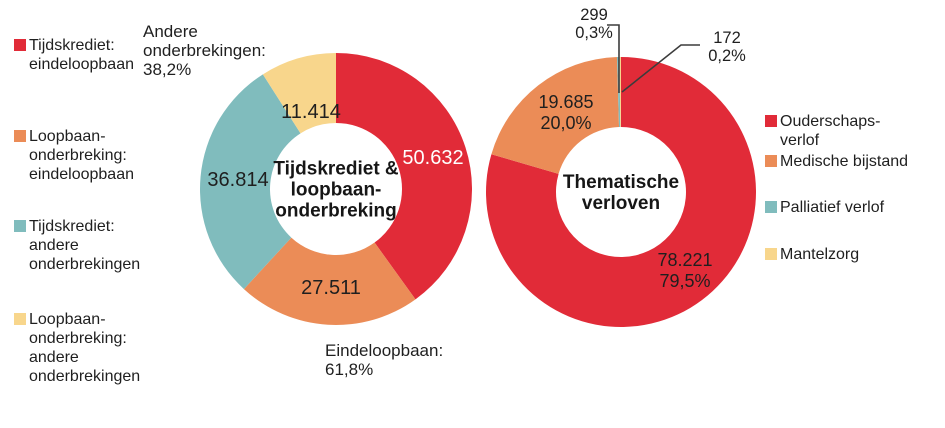 This screenshot has height=428, width=945. I want to click on legend-item-mantelzorg: Mantelzorg, so click(812, 254).